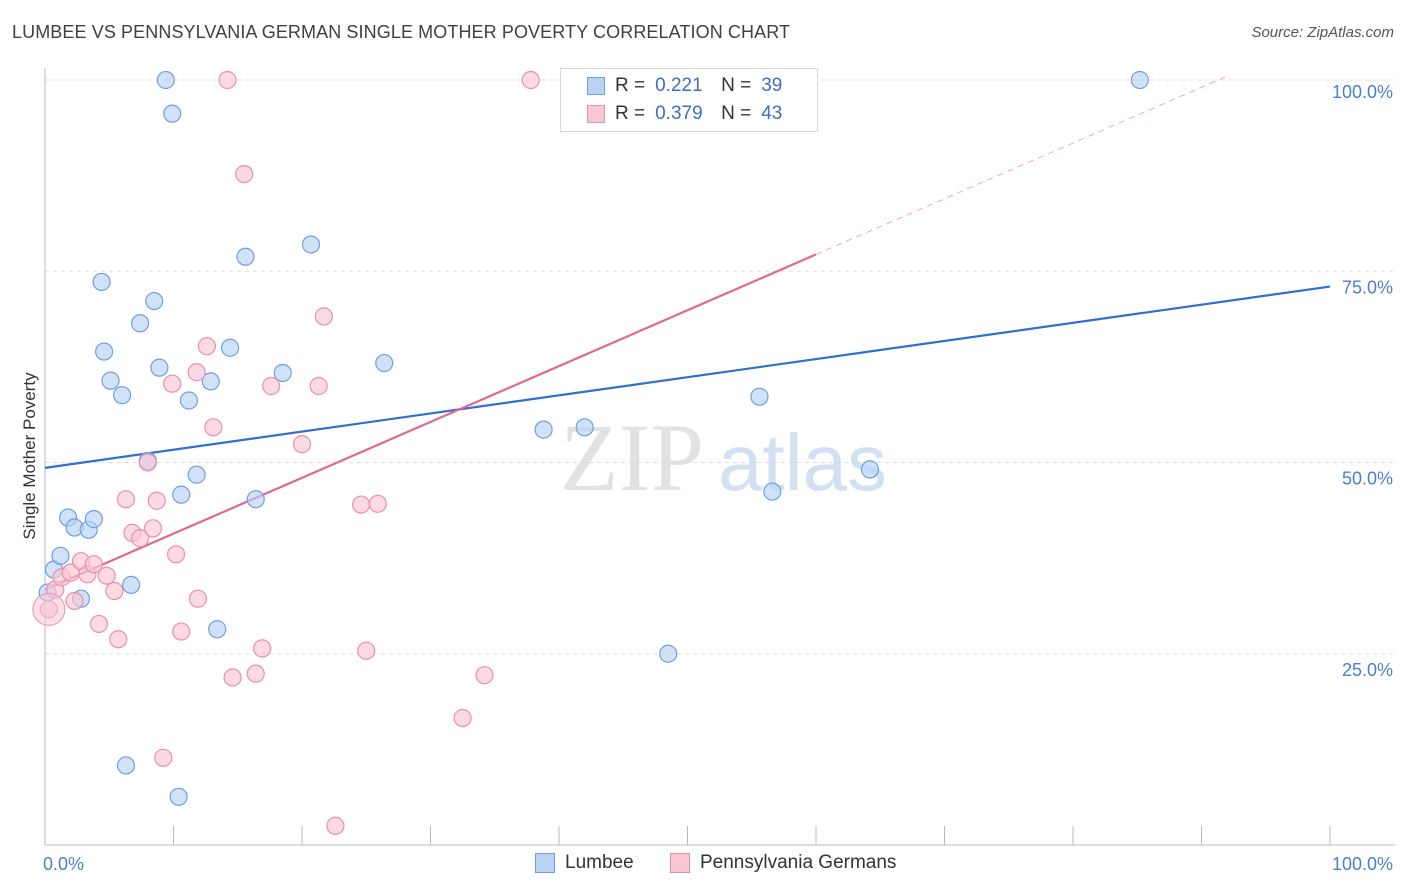 The image size is (1406, 892). What do you see at coordinates (596, 114) in the screenshot?
I see `penn-swatch` at bounding box center [596, 114].